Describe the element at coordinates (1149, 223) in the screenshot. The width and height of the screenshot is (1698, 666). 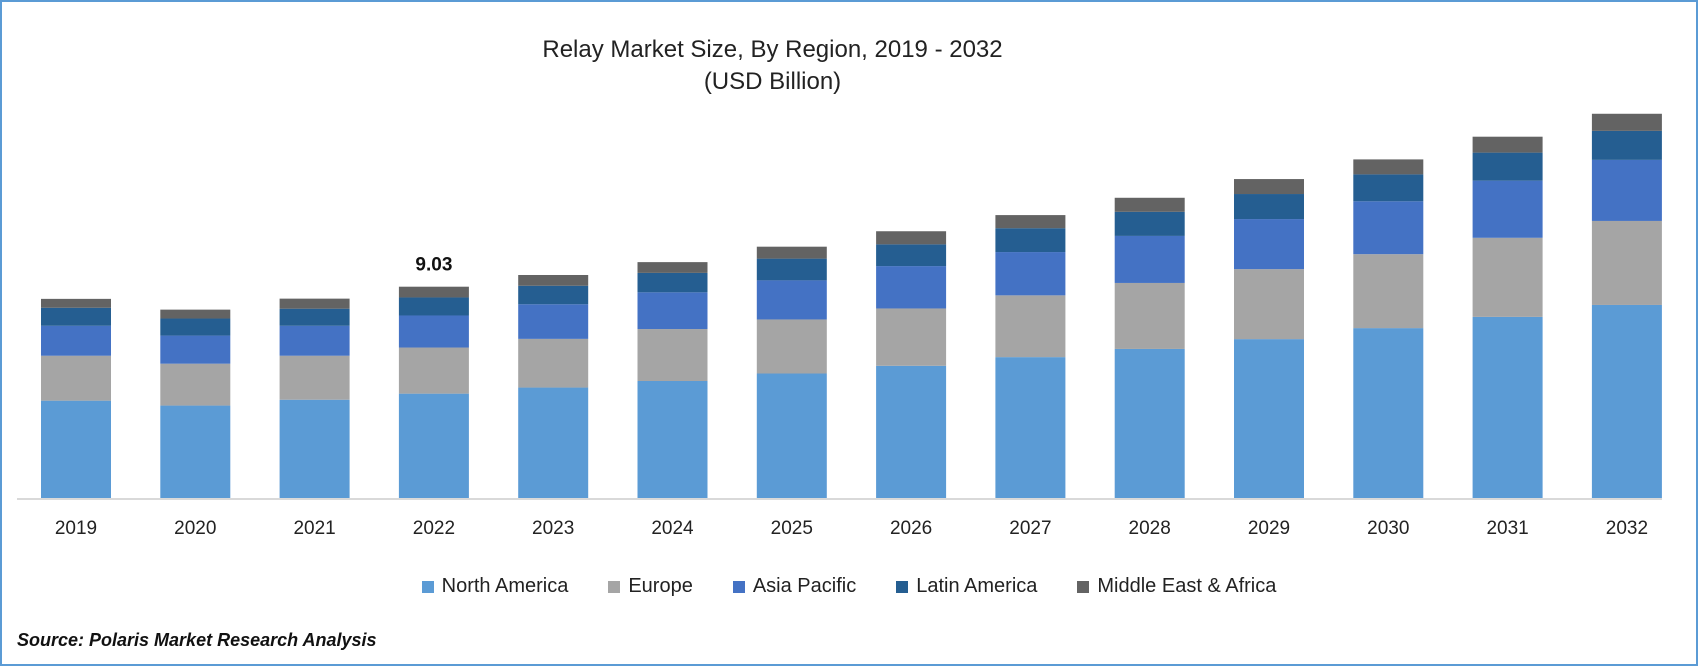
I see `bar-latin-america-2028` at that location.